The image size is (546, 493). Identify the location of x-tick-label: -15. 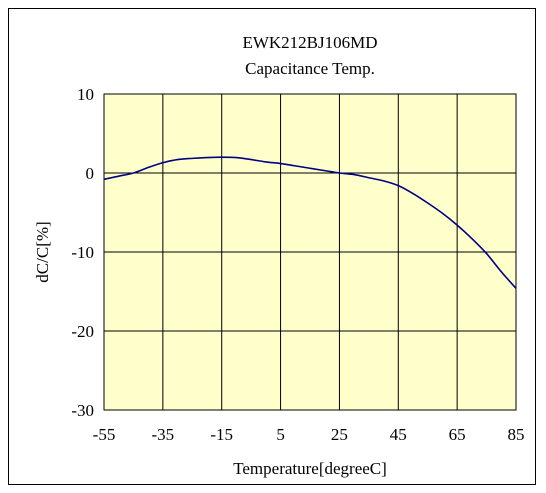
(221, 434).